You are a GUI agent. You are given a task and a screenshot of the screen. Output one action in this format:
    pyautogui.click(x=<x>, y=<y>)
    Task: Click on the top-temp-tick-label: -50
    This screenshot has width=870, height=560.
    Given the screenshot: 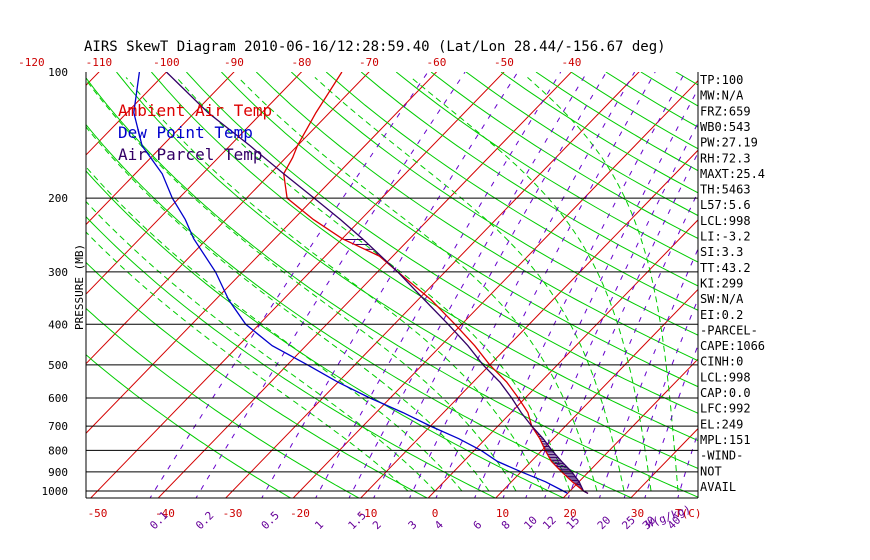 What is the action you would take?
    pyautogui.click(x=504, y=62)
    